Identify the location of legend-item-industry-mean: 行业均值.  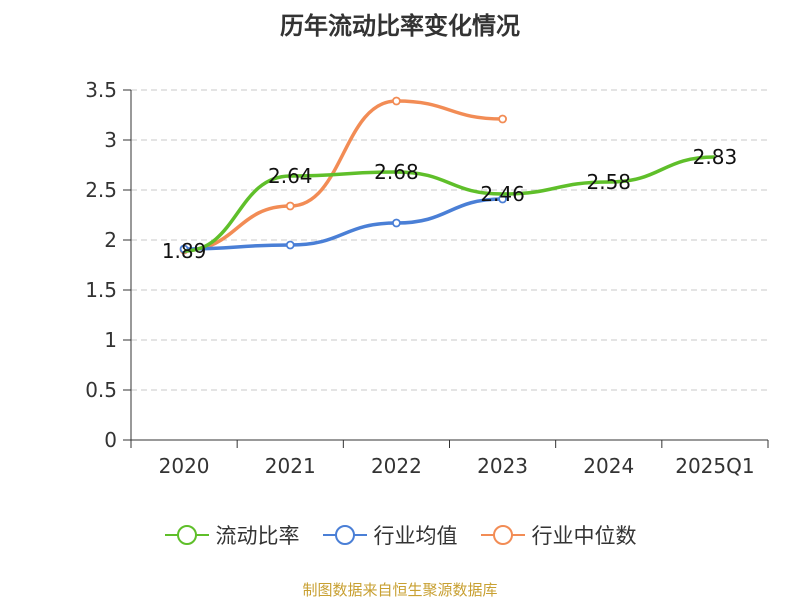
(390, 535).